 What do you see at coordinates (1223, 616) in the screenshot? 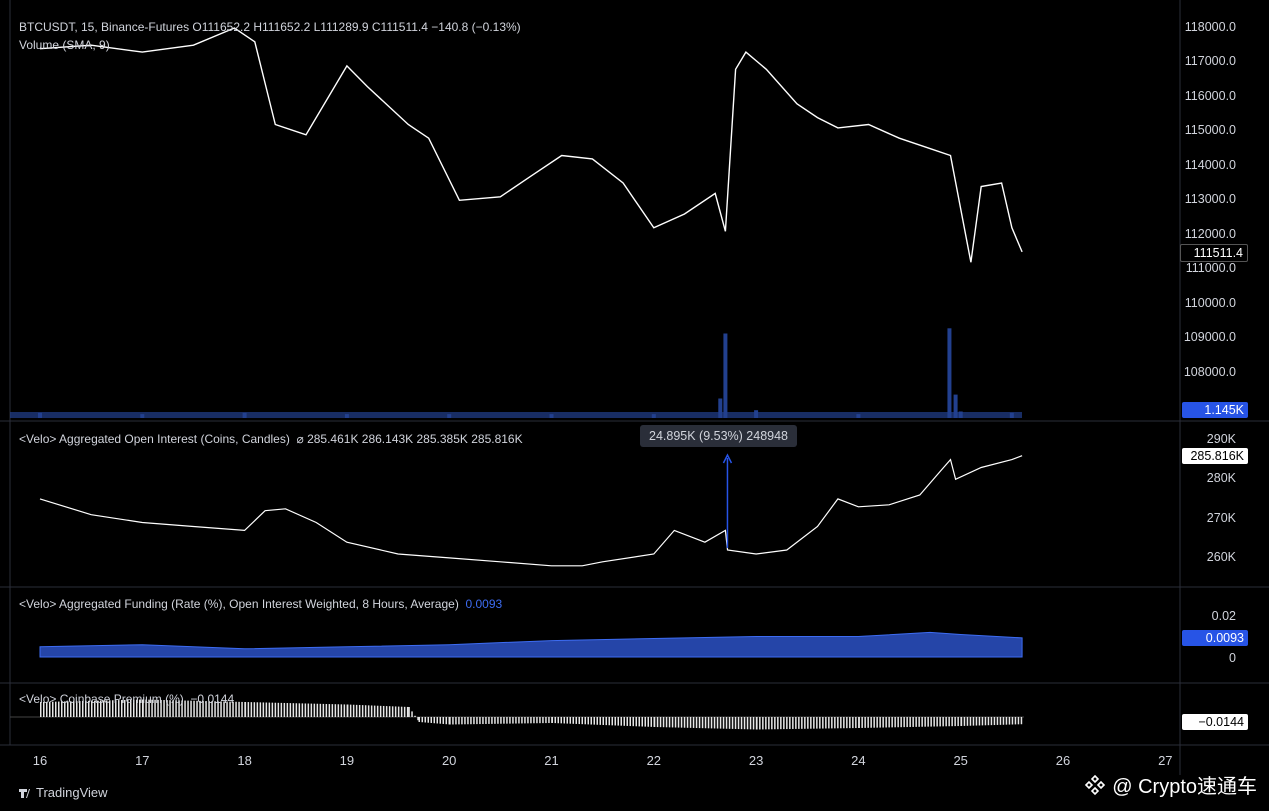
I see `fund-axis-tick: 0.02` at bounding box center [1223, 616].